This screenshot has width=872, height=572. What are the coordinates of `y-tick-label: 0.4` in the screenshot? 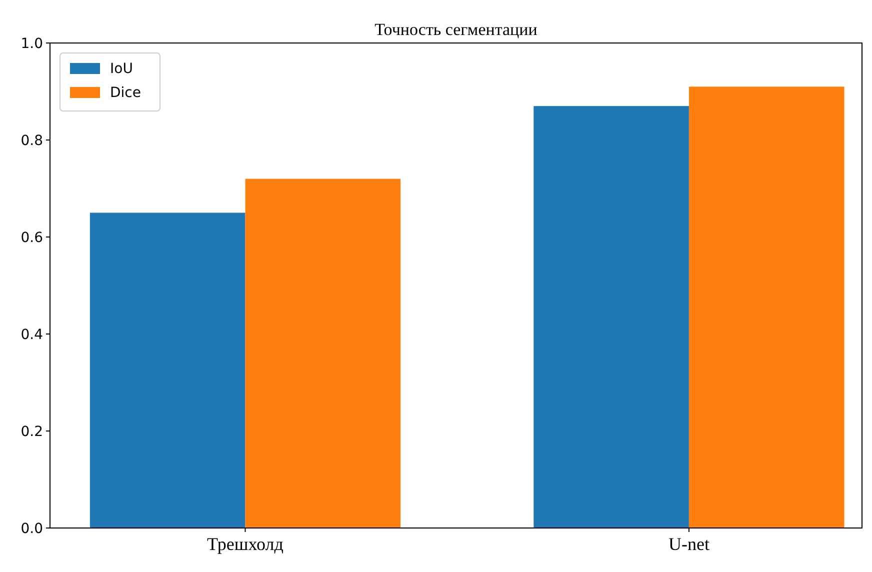 It's located at (32, 334).